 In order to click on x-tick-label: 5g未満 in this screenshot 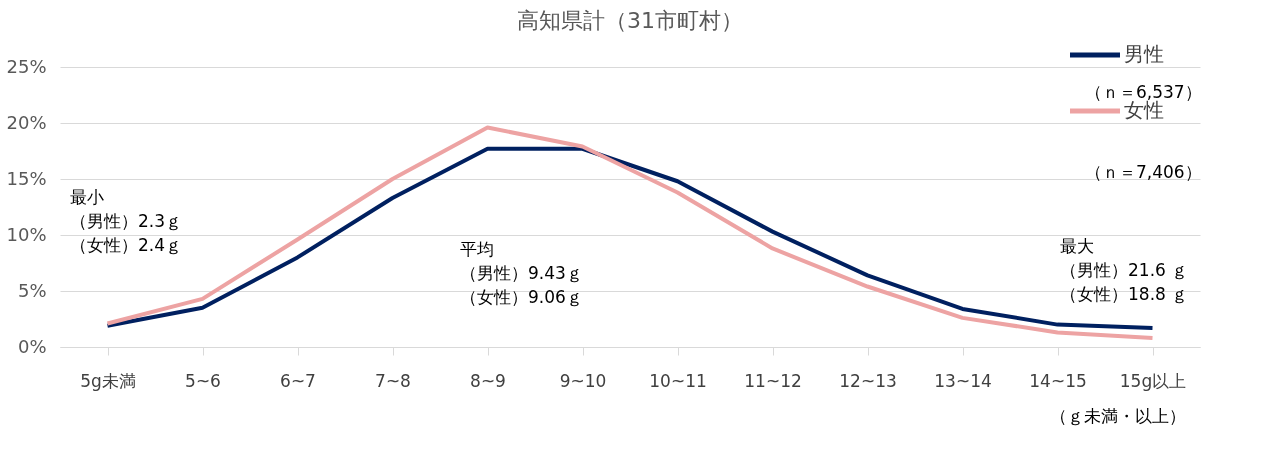, I will do `click(108, 380)`.